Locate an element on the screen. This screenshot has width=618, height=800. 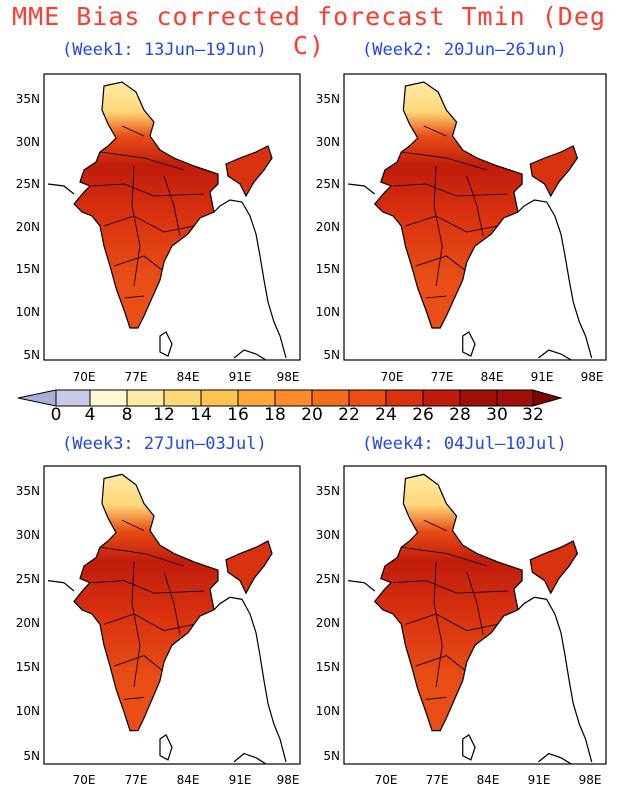
colorbar-labels: 0 4 8 12 14 16 18 20 22 24 26 28 30 32 is located at coordinates (297, 415).